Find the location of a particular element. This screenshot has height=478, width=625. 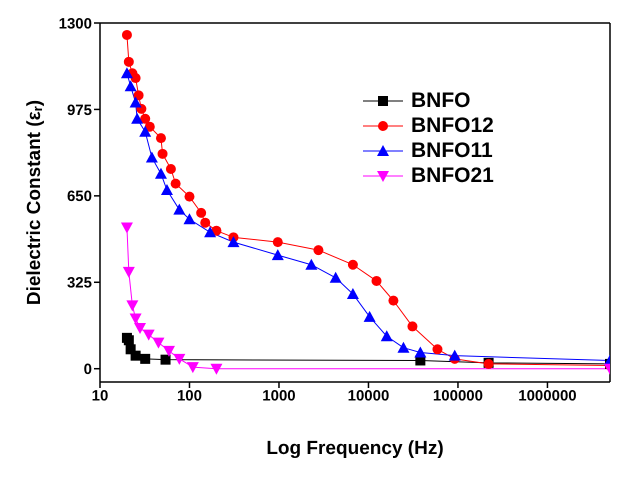

x-tick-label: 10000 is located at coordinates (369, 396).